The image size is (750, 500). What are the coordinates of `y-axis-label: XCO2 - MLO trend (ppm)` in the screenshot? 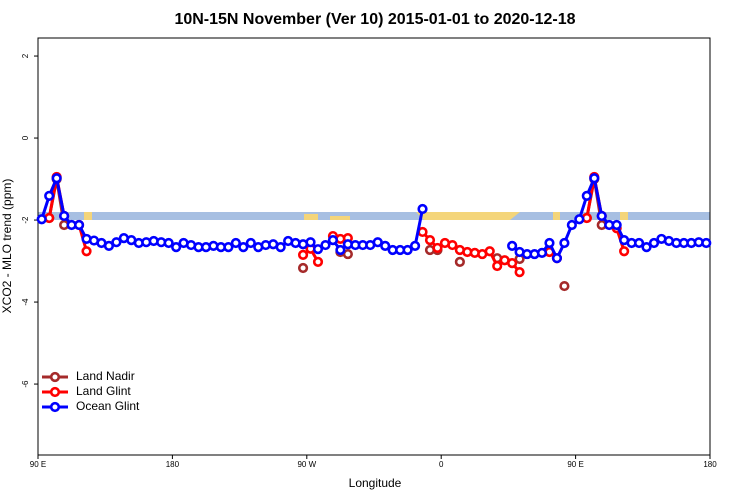 It's located at (7, 246).